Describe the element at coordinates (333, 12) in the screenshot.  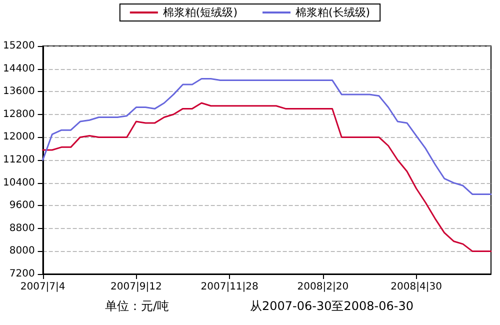
I see `legend-label: 棉浆粕(长绒级)` at that location.